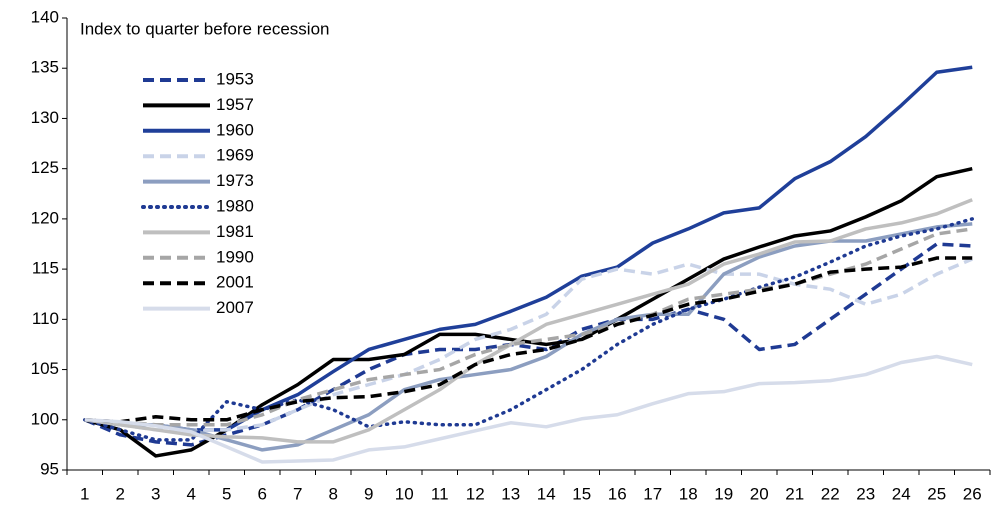 Image resolution: width=997 pixels, height=508 pixels. What do you see at coordinates (235, 104) in the screenshot?
I see `legend-label: 1957` at bounding box center [235, 104].